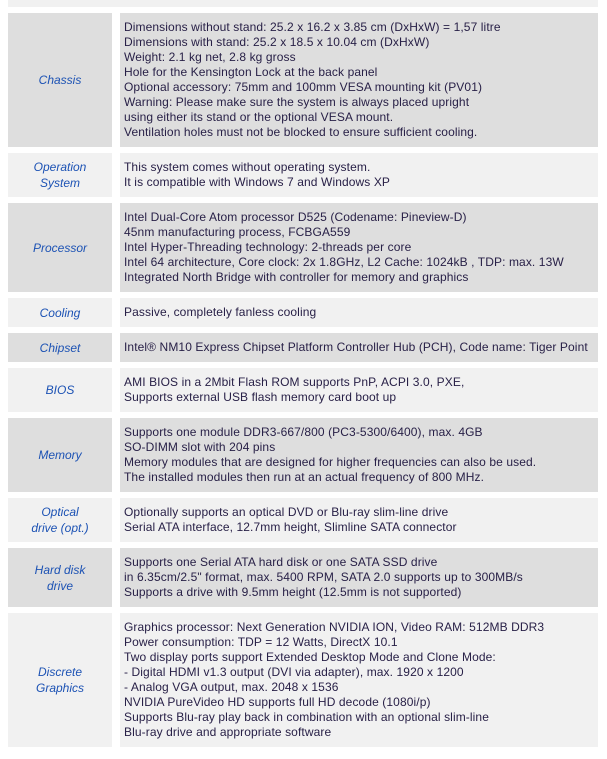  What do you see at coordinates (60, 680) in the screenshot?
I see `spec-category-label: Discrete Graphics` at bounding box center [60, 680].